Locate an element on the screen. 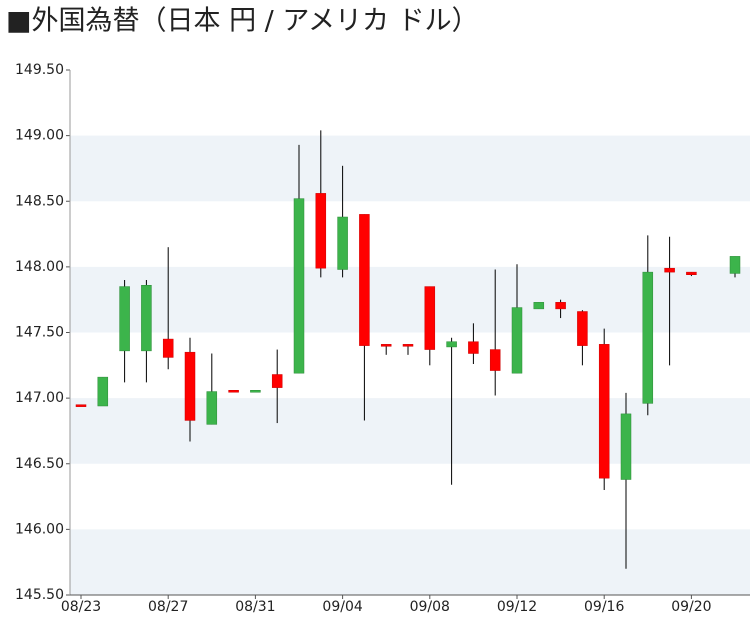  x-tick-label: 09/04 is located at coordinates (342, 607).